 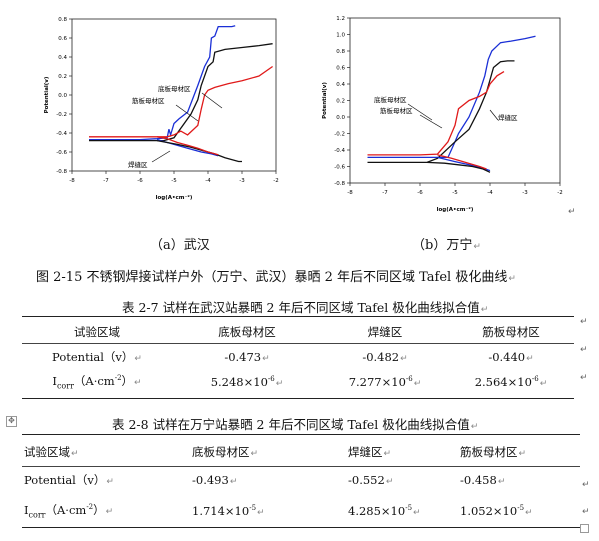 What do you see at coordinates (69, 480) in the screenshot?
I see `table2-row-label: Potential（v）↵` at bounding box center [69, 480].